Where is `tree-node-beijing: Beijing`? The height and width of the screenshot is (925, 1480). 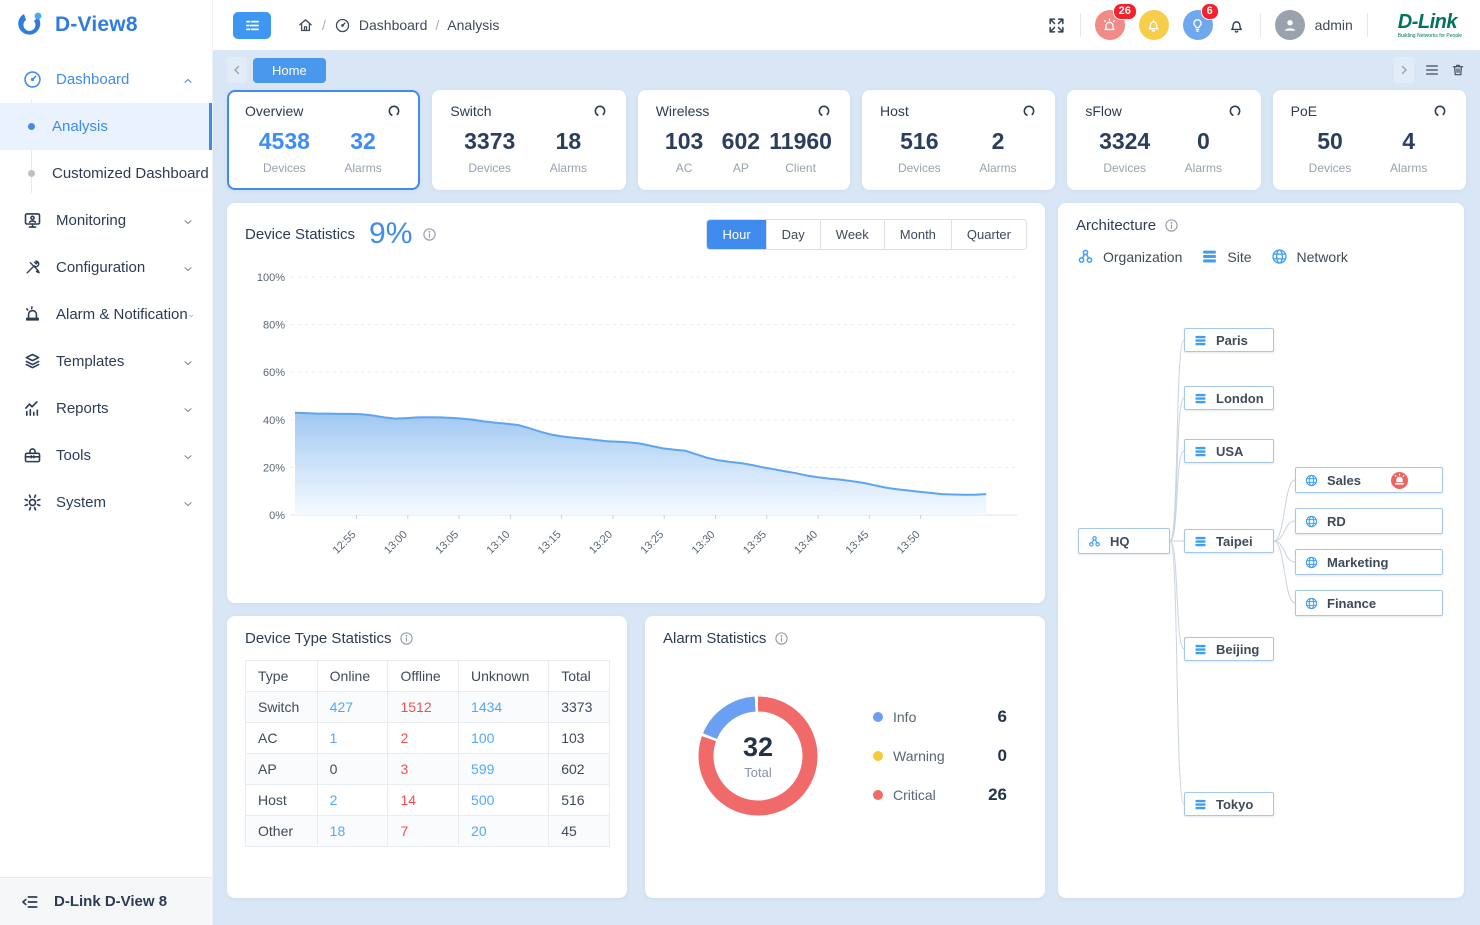 tree-node-beijing: Beijing is located at coordinates (1229, 649).